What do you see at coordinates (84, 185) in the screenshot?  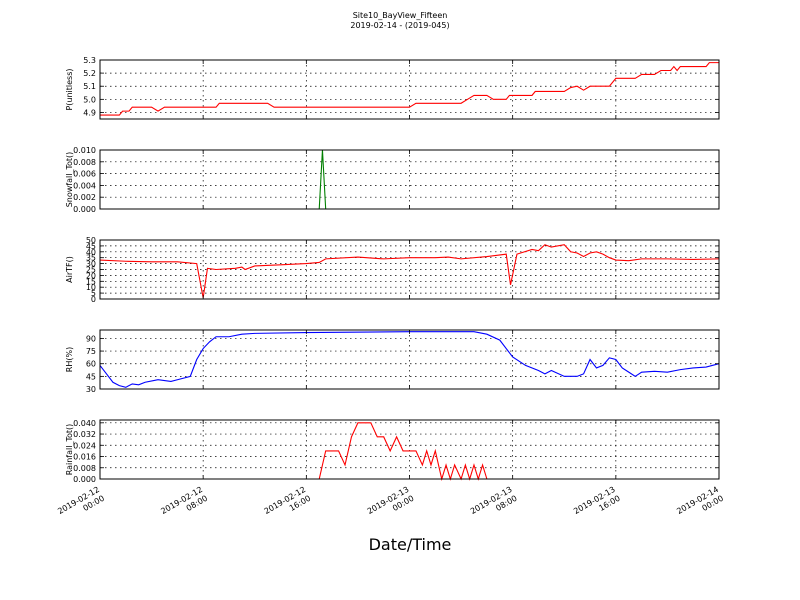 I see `y-tick-label: 0.004` at bounding box center [84, 185].